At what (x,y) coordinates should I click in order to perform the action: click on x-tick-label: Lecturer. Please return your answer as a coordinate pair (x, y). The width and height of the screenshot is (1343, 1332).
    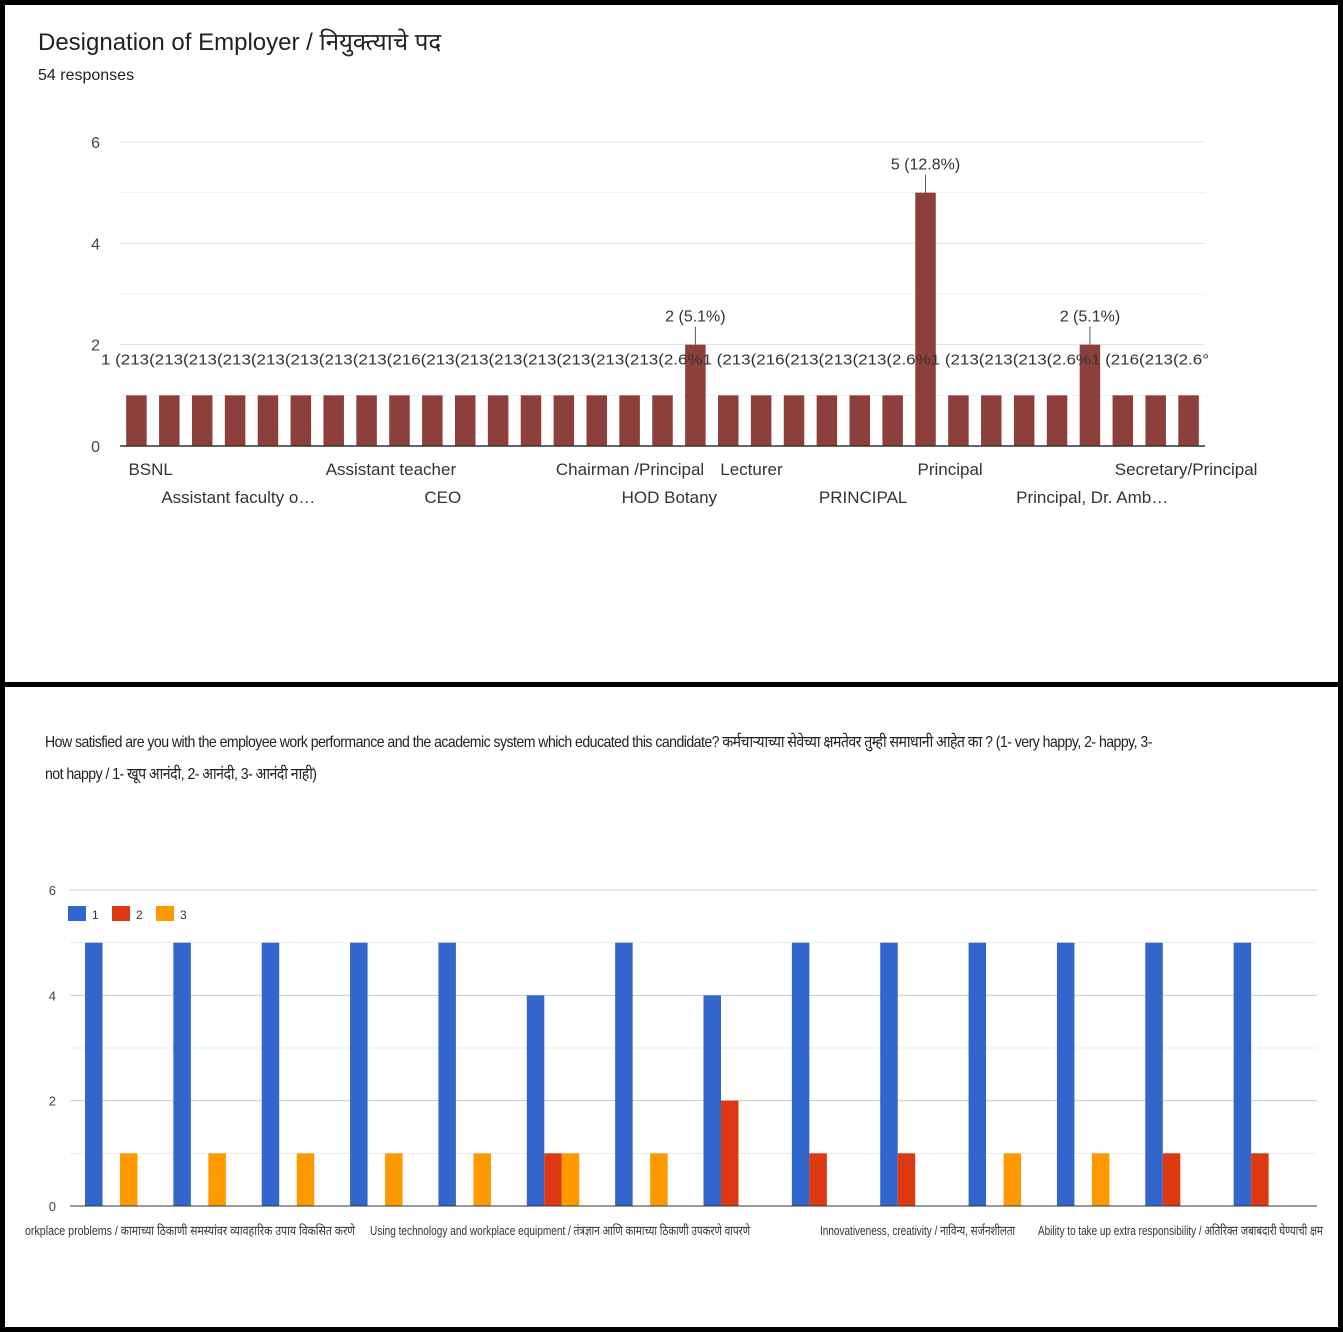
    Looking at the image, I should click on (751, 469).